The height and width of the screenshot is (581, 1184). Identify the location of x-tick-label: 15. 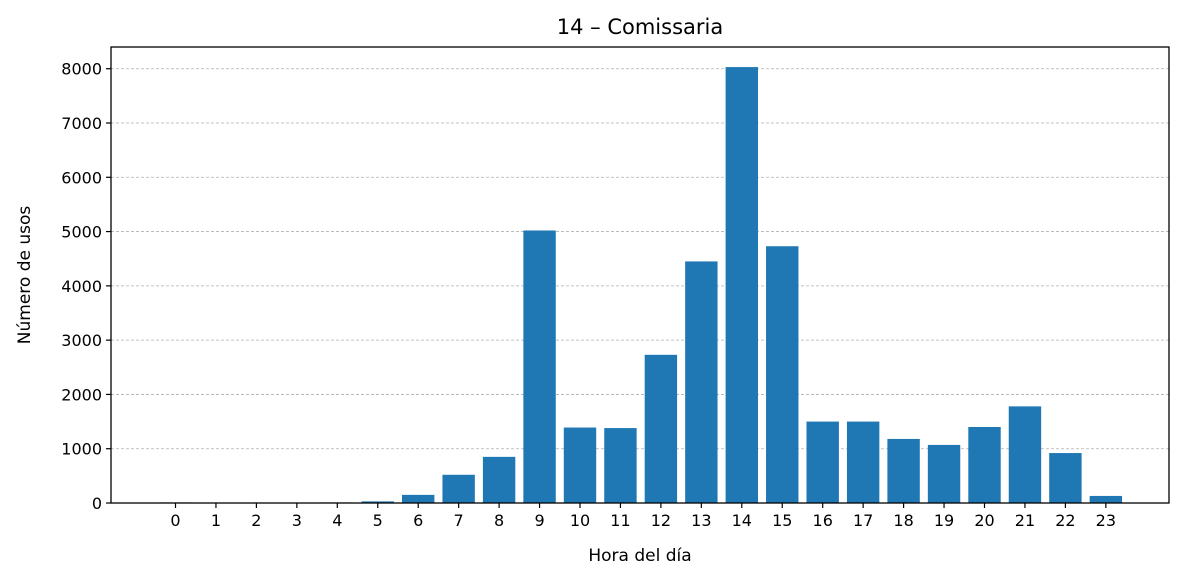
(782, 520).